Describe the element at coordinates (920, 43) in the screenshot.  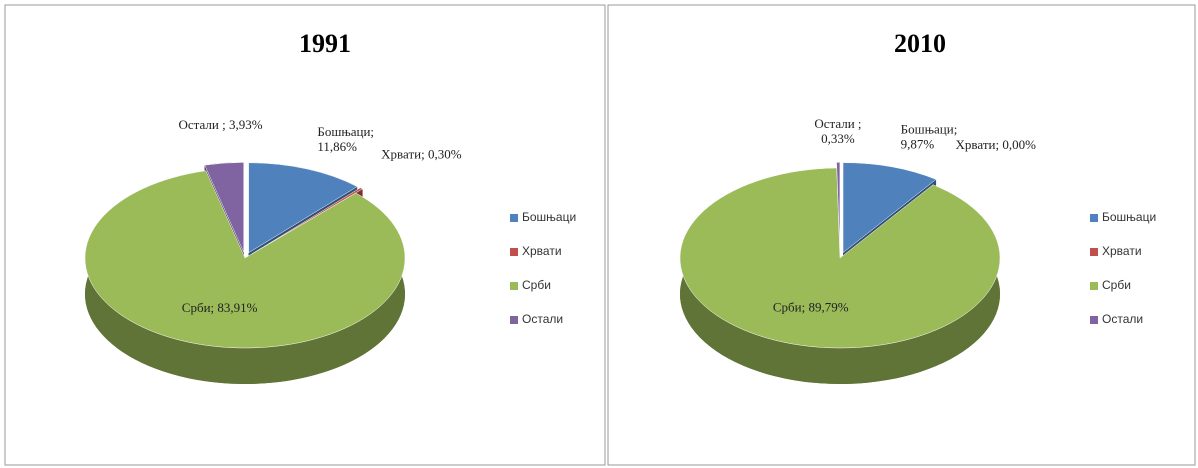
I see `chart-title: 2010` at that location.